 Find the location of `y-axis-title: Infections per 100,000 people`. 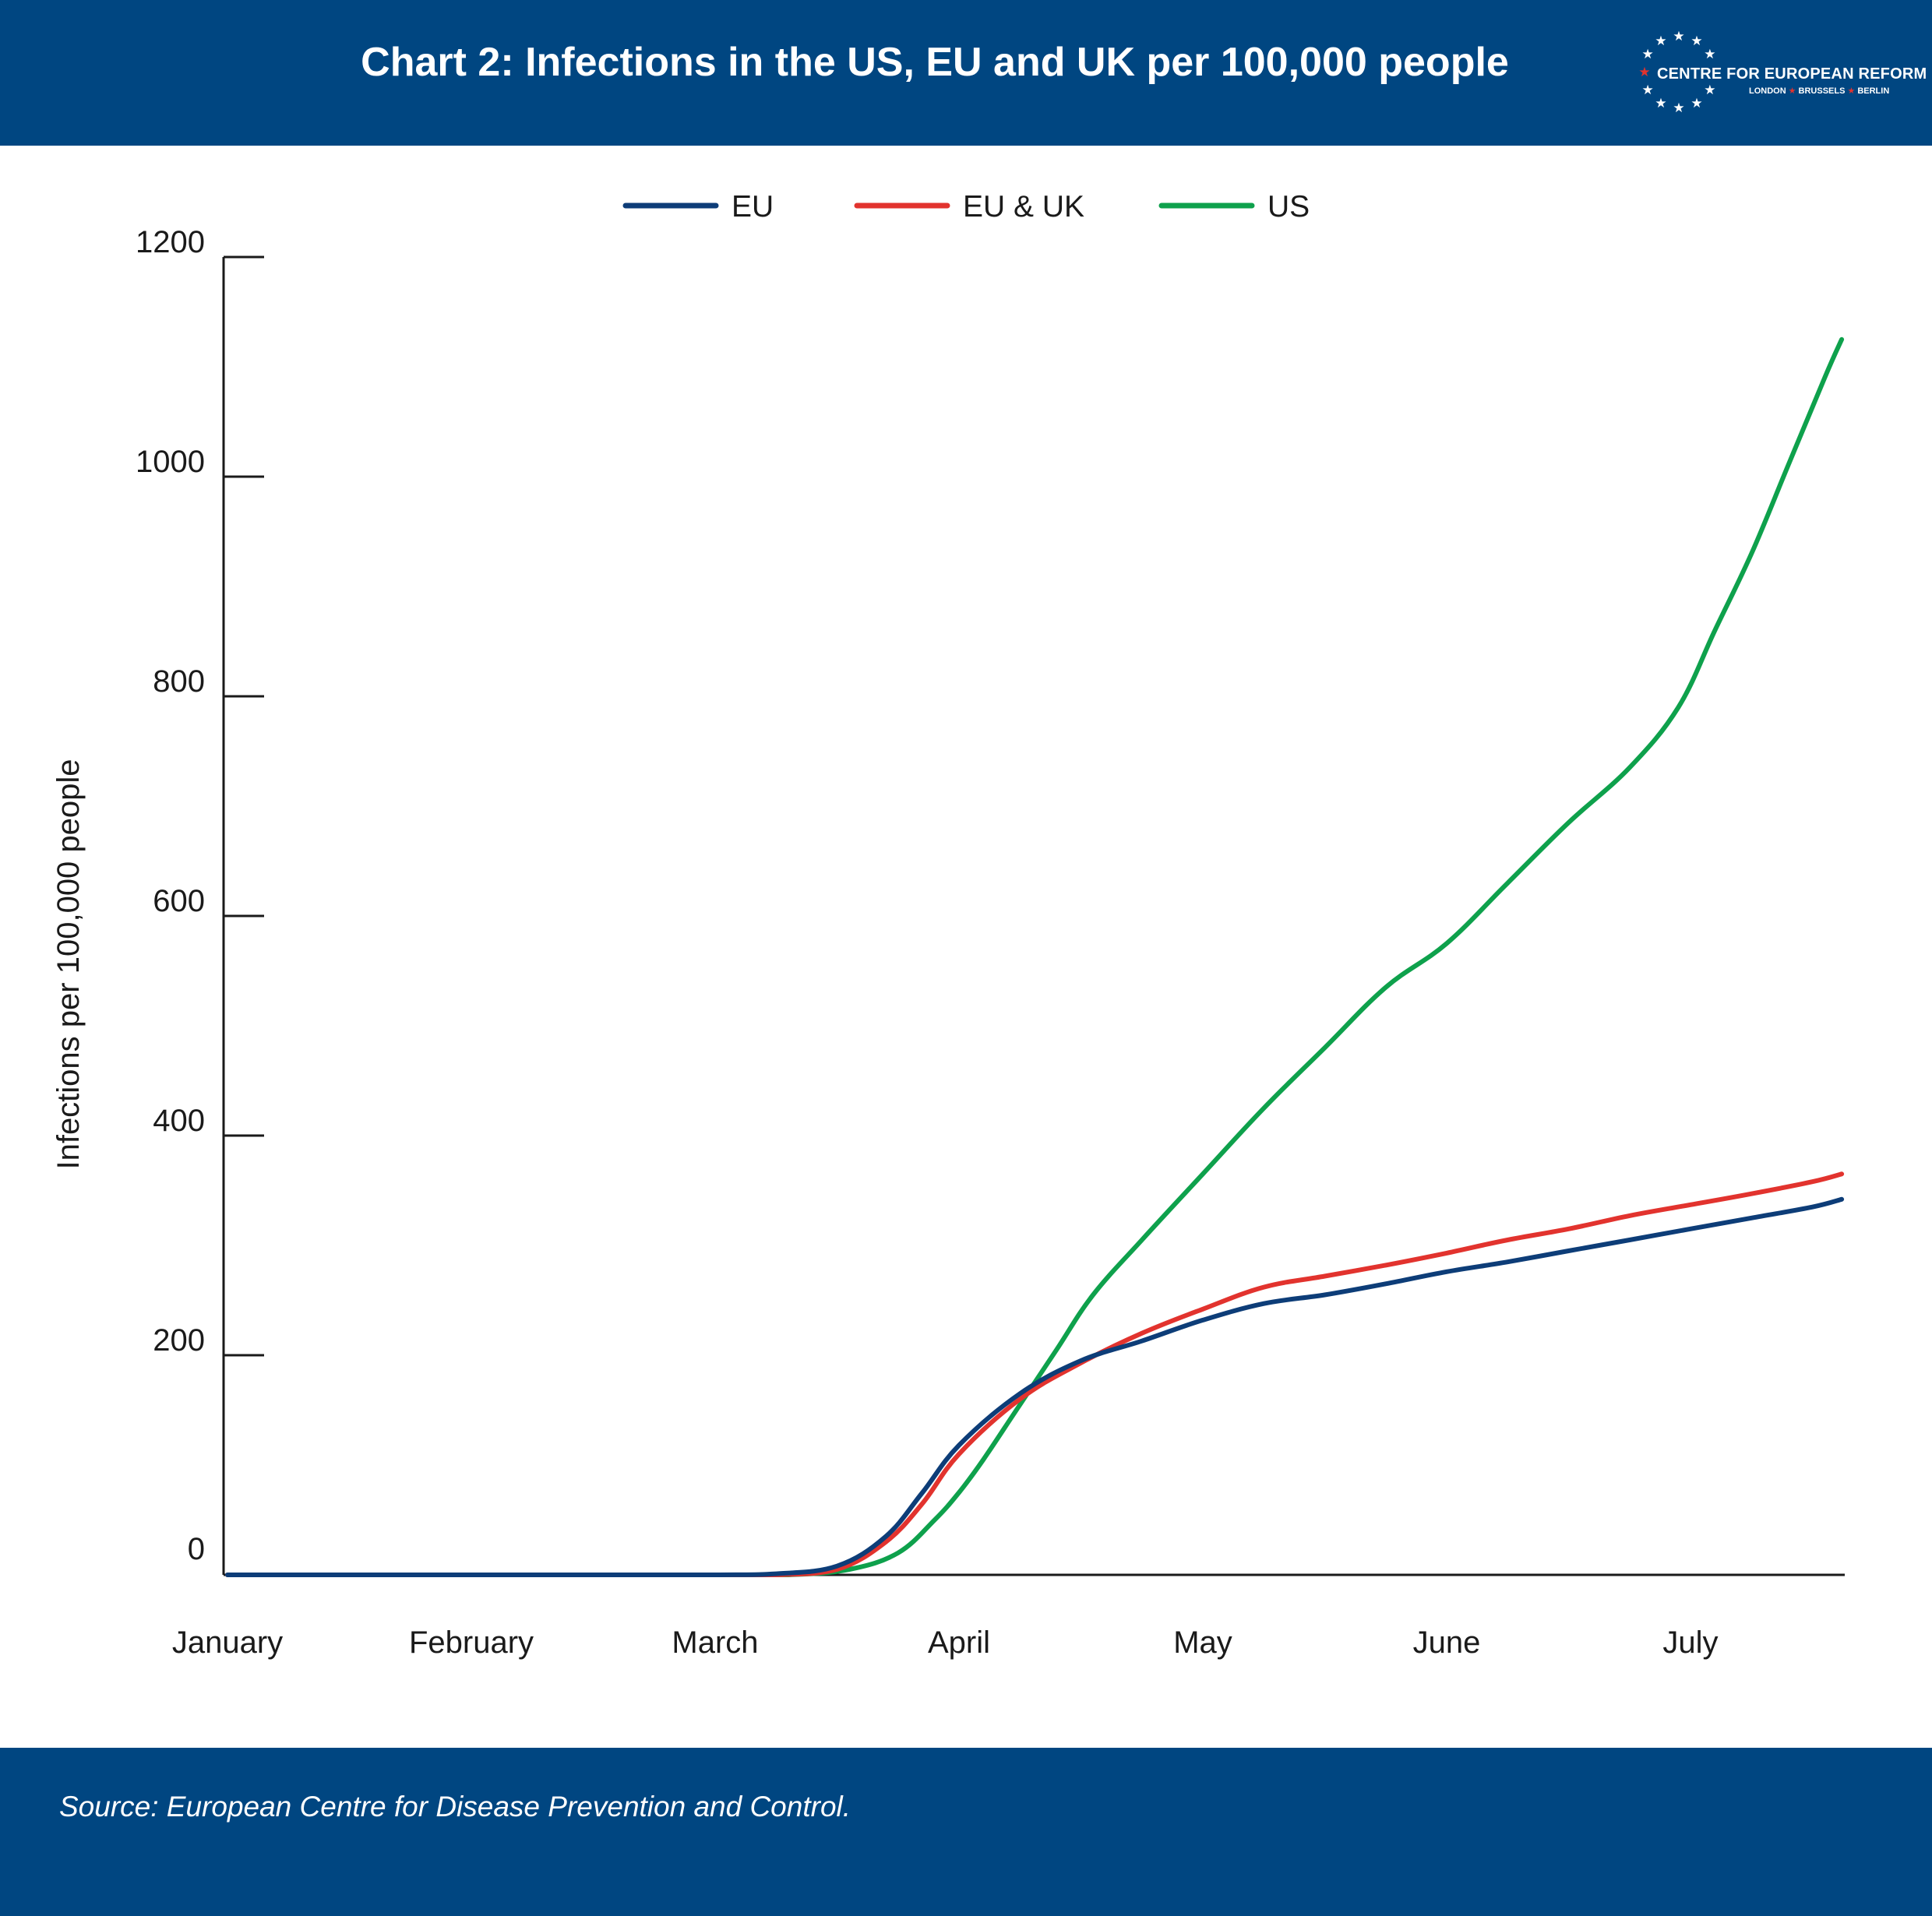

y-axis-title: Infections per 100,000 people is located at coordinates (68, 964).